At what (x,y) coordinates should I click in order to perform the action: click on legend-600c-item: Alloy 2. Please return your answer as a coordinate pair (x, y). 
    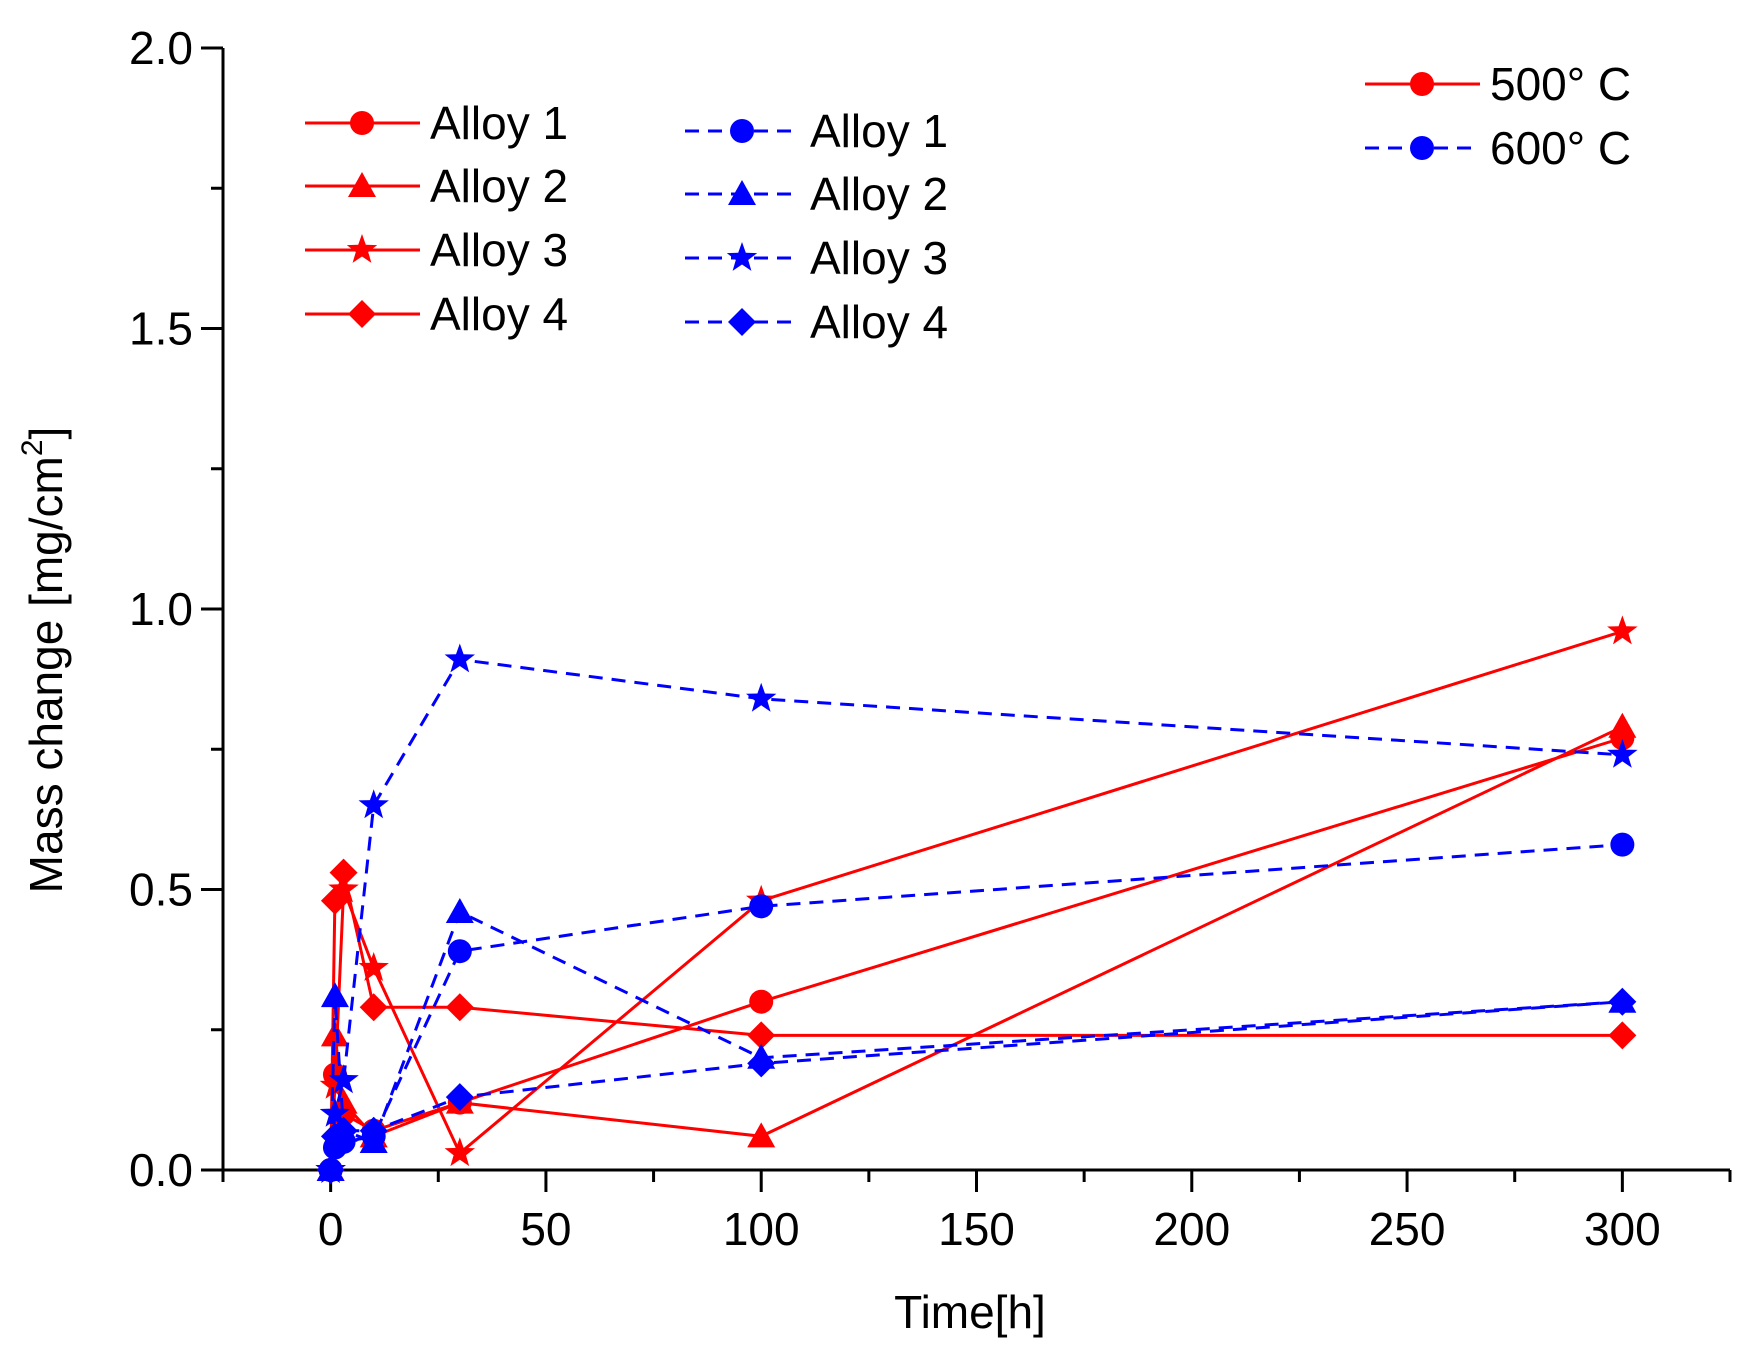
    Looking at the image, I should click on (816, 194).